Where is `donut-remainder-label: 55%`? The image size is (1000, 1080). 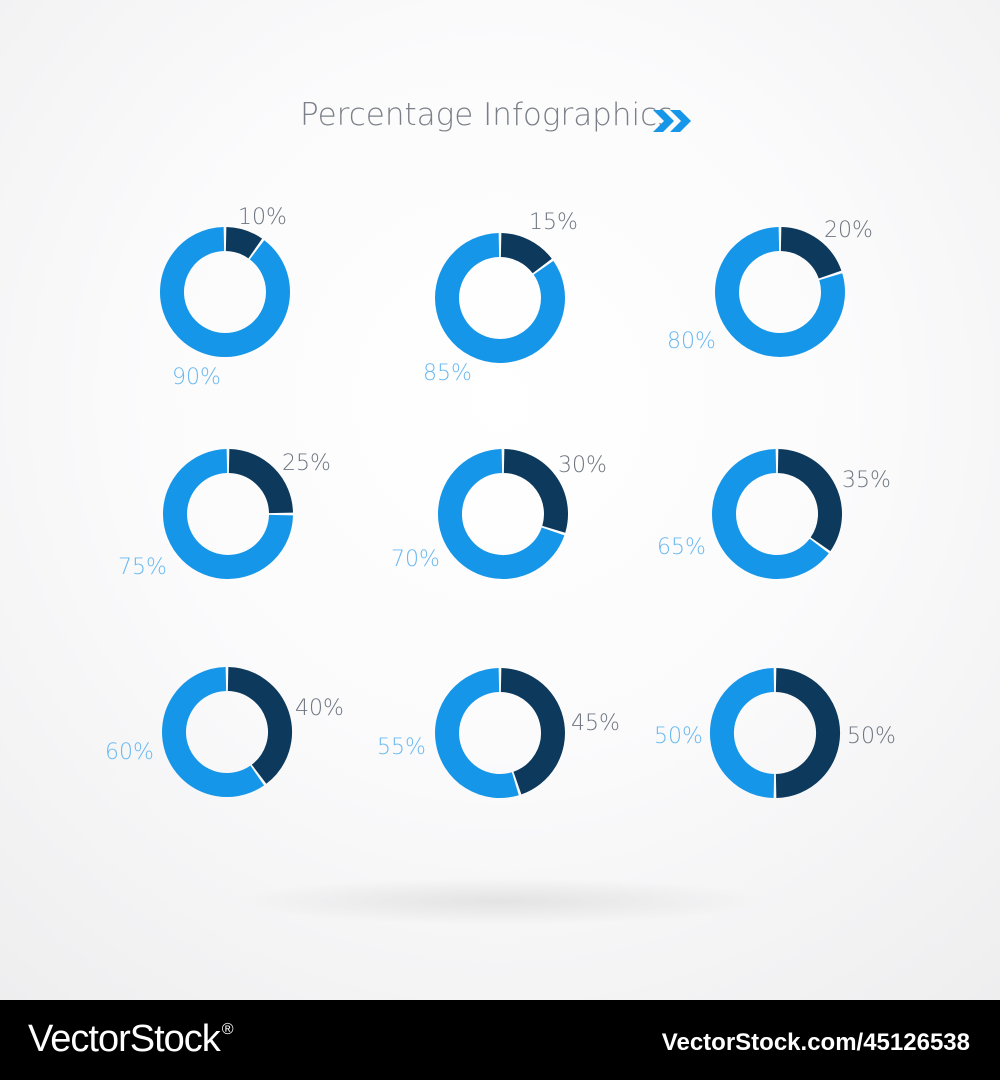
donut-remainder-label: 55% is located at coordinates (401, 747).